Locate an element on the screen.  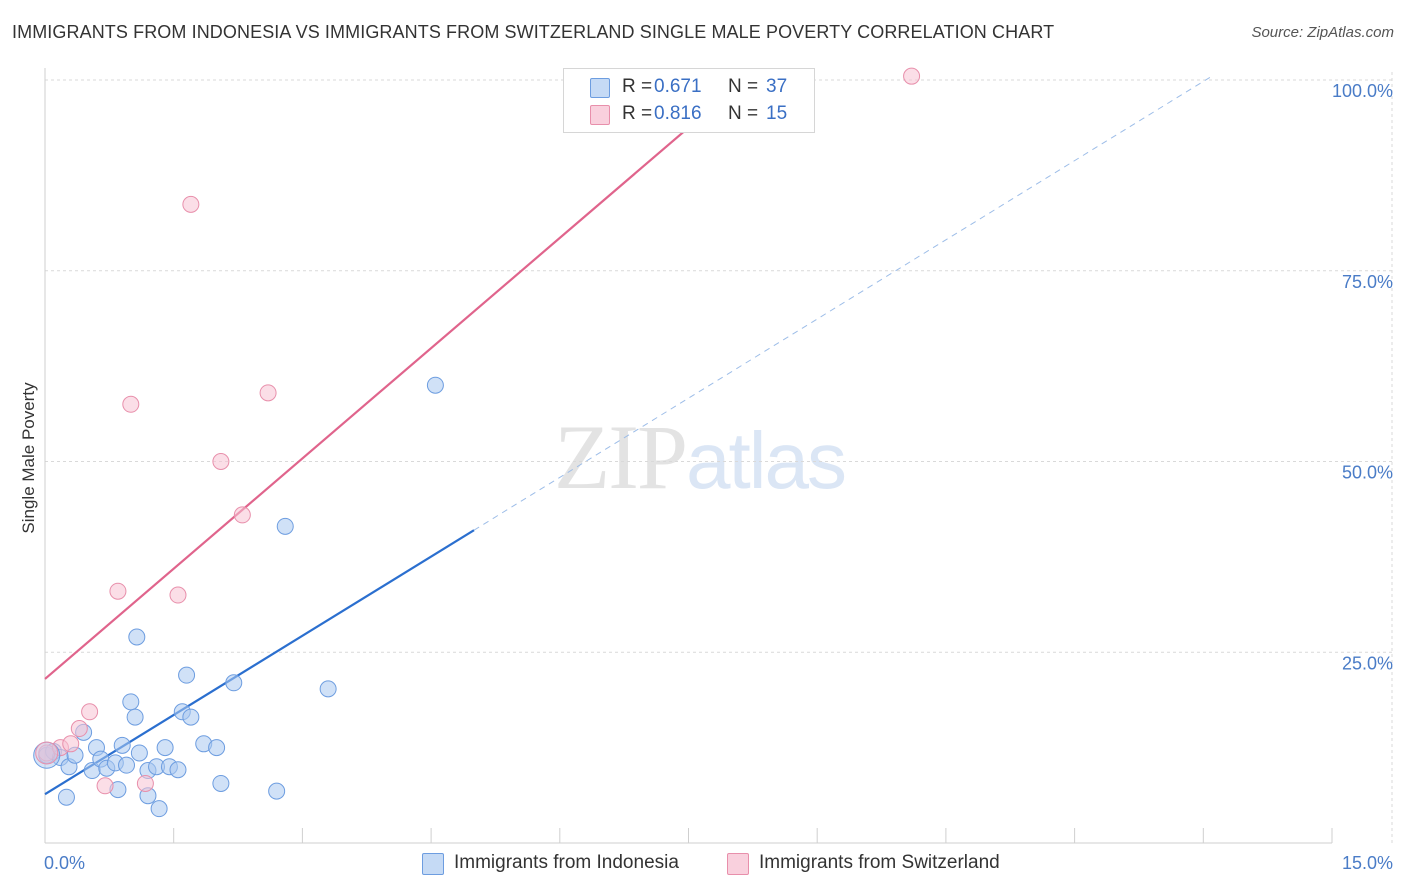
y-tick-label-50: 50.0% is located at coordinates (1367, 473).